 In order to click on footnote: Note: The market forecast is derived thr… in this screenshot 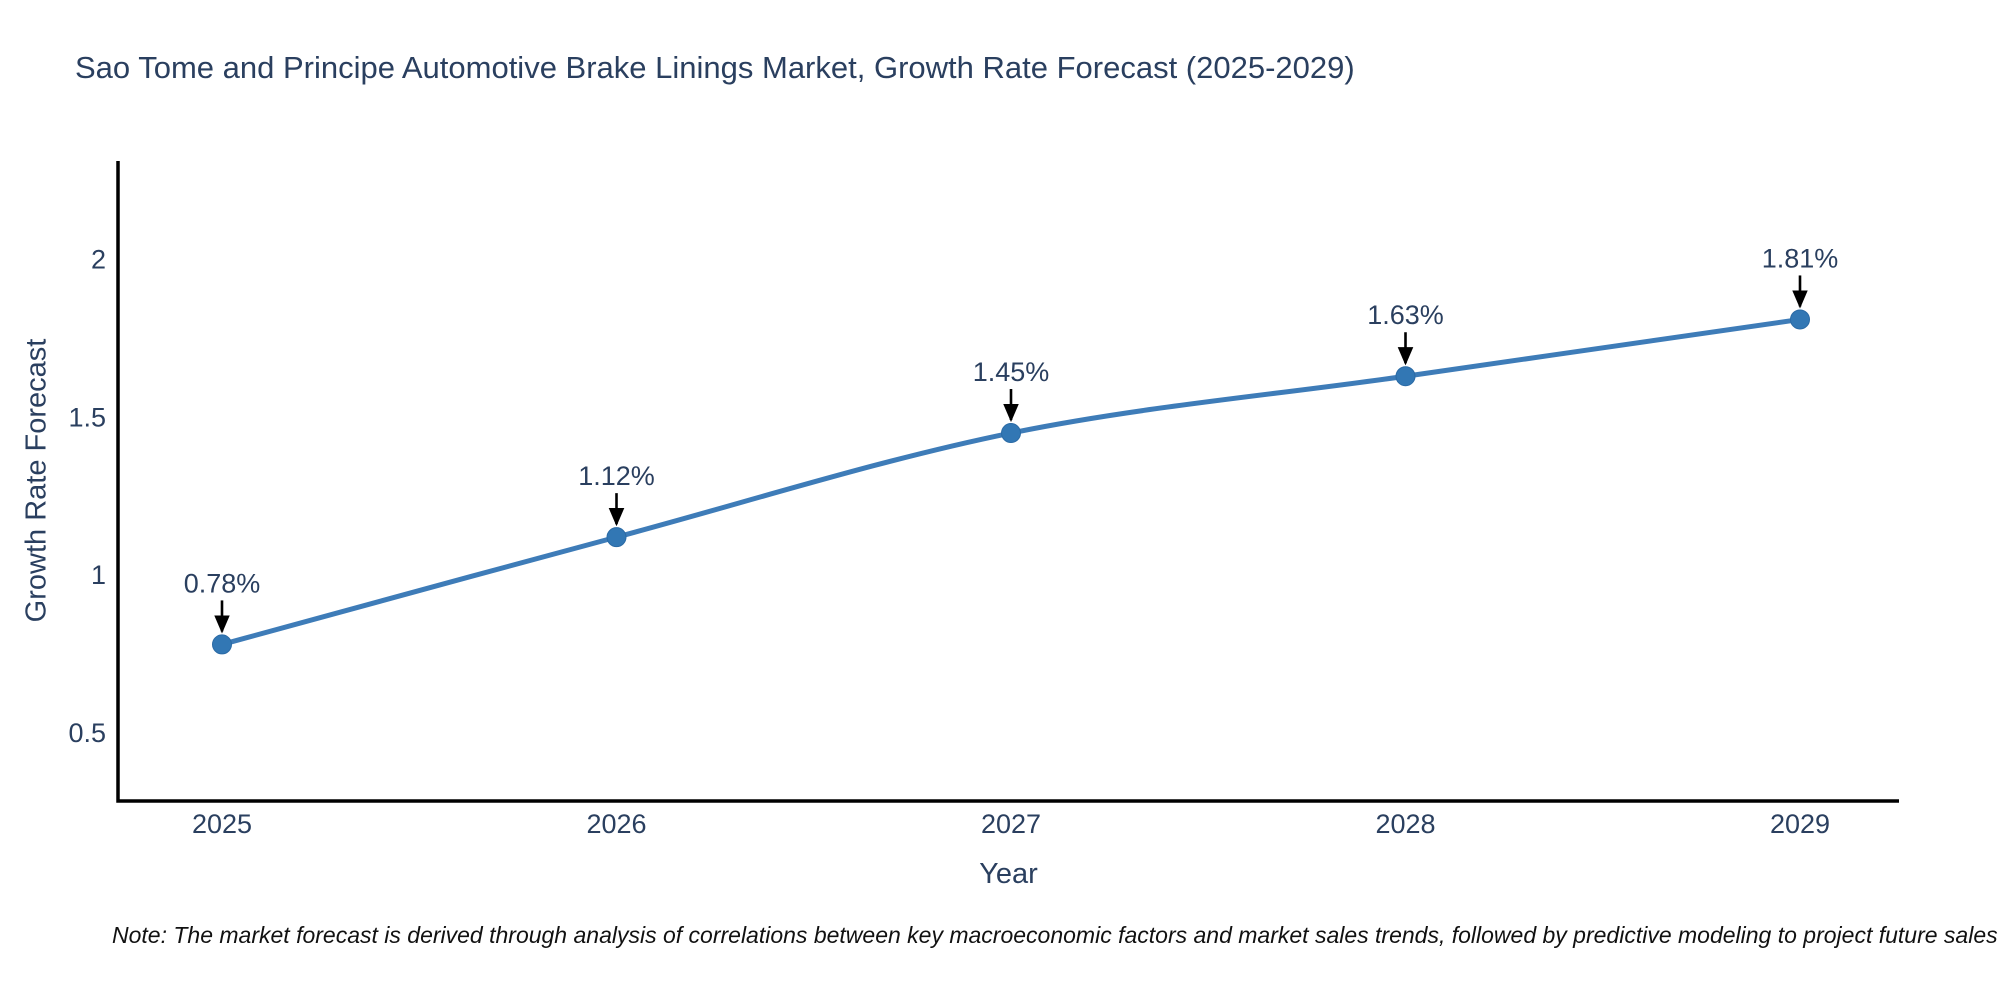, I will do `click(1055, 935)`.